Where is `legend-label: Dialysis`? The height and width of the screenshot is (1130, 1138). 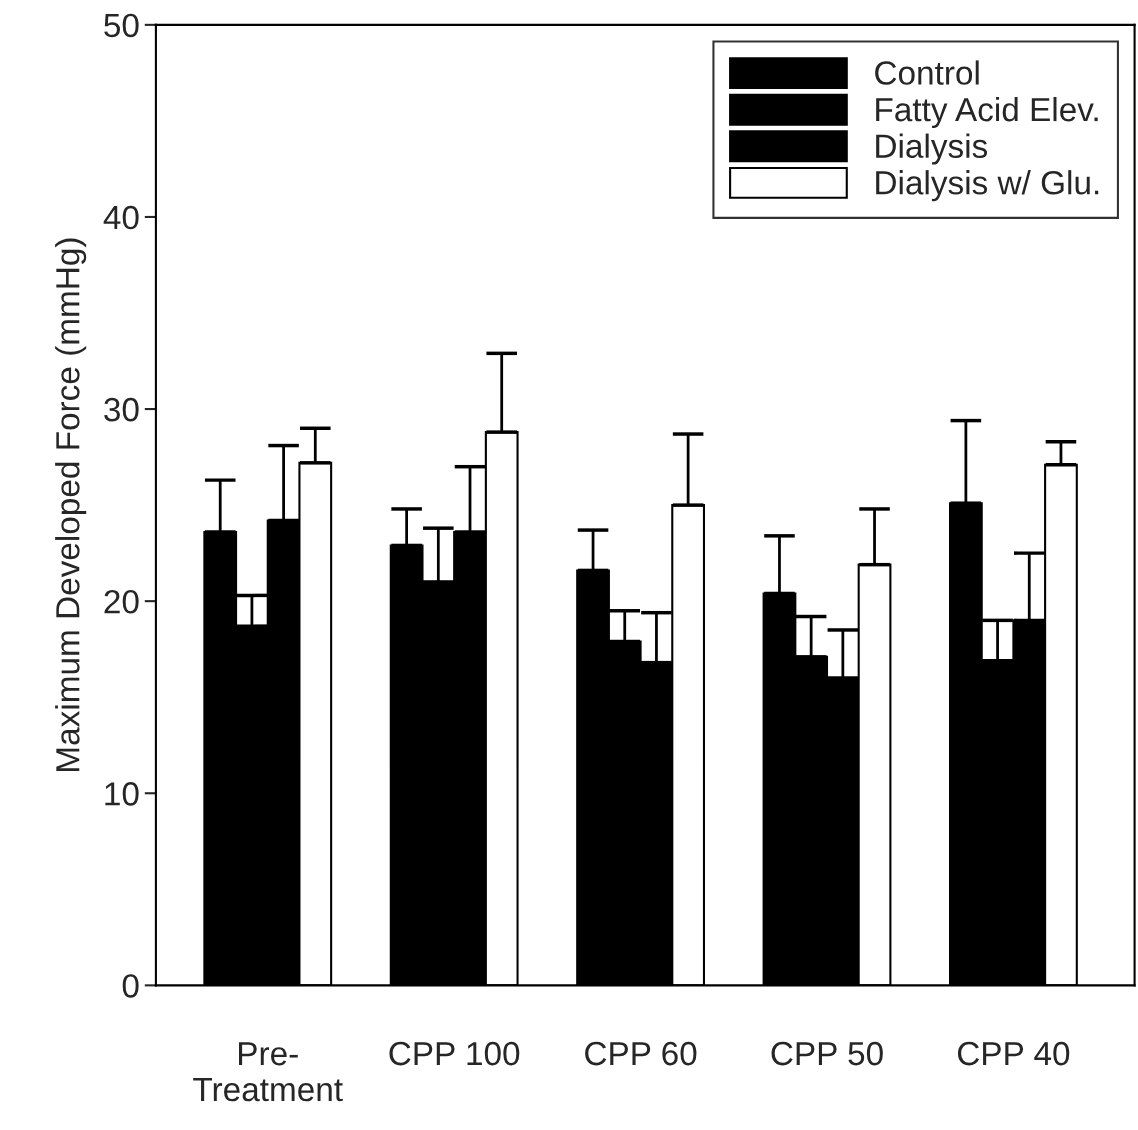
legend-label: Dialysis is located at coordinates (932, 149).